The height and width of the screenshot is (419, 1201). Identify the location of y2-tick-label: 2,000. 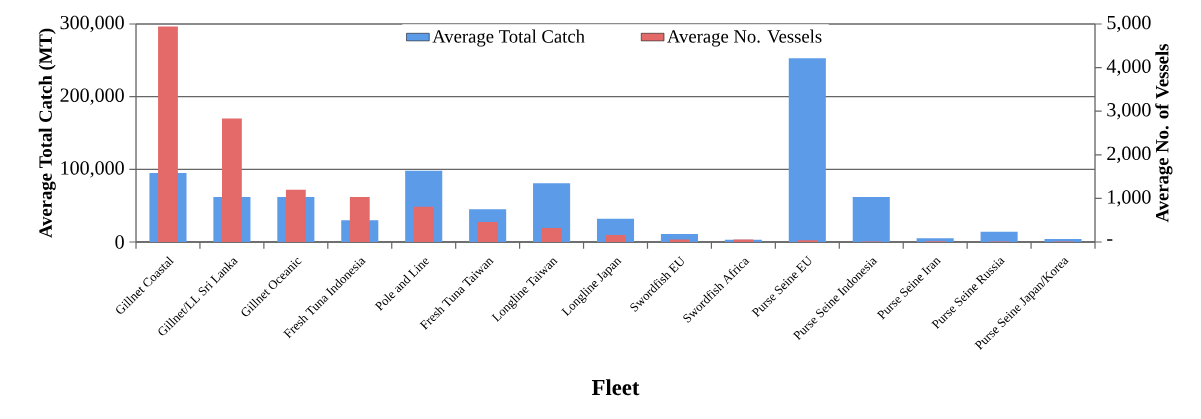
(1129, 154).